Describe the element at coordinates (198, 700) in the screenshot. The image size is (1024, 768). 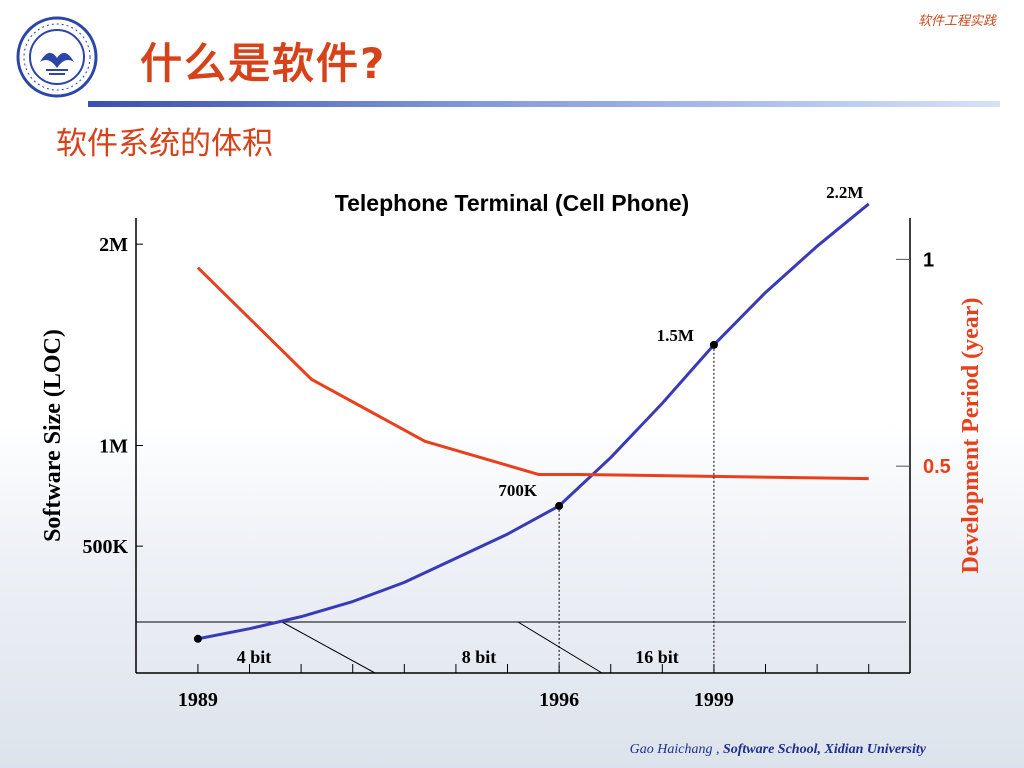
I see `x-tick-label: 1989` at that location.